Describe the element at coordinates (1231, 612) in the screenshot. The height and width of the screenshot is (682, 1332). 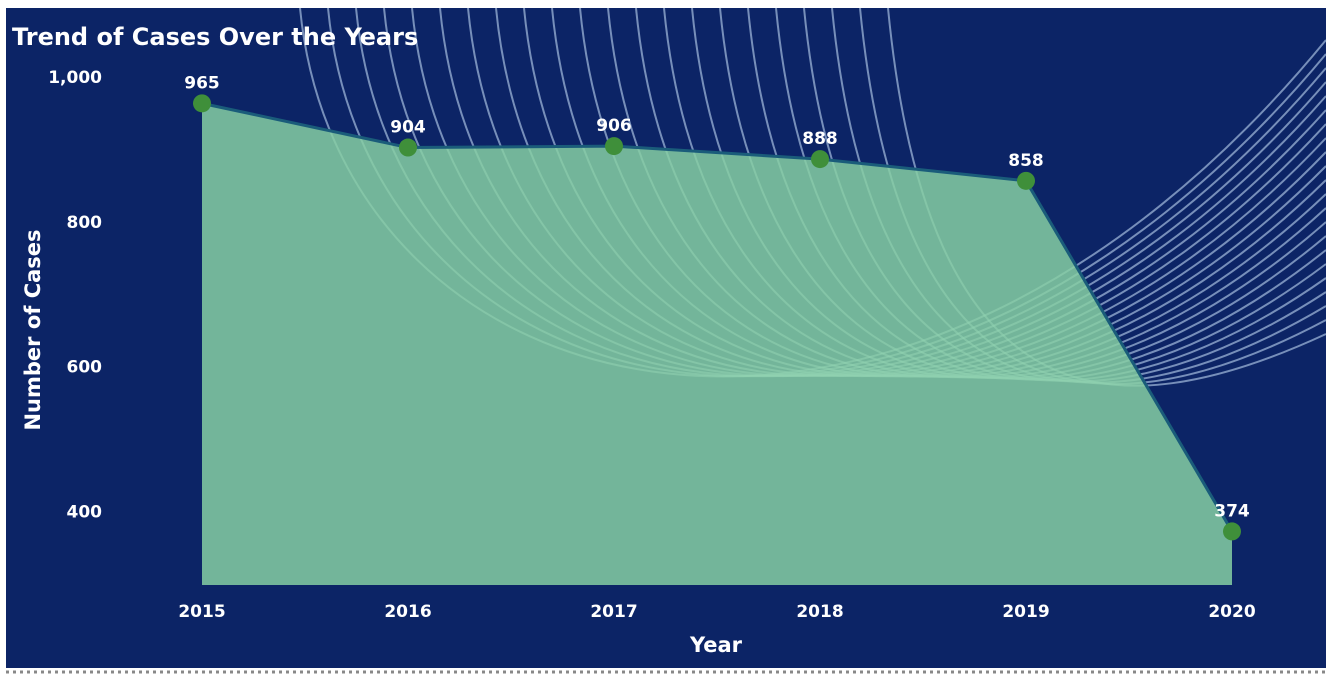
I see `x-tick-label: 2020` at that location.